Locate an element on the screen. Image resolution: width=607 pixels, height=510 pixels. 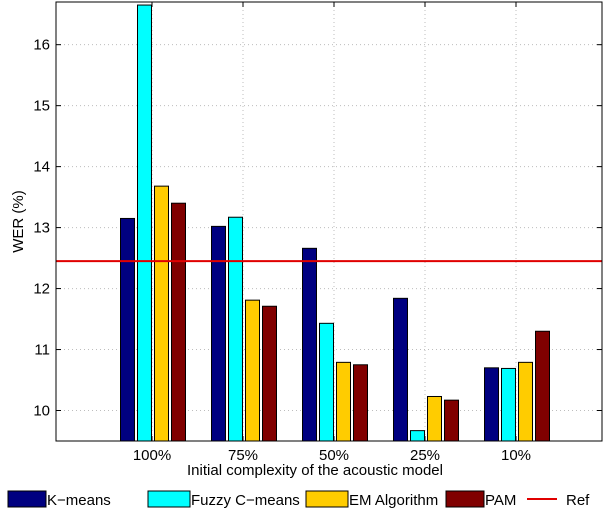
y-tick-label: 11 is located at coordinates (42, 350).